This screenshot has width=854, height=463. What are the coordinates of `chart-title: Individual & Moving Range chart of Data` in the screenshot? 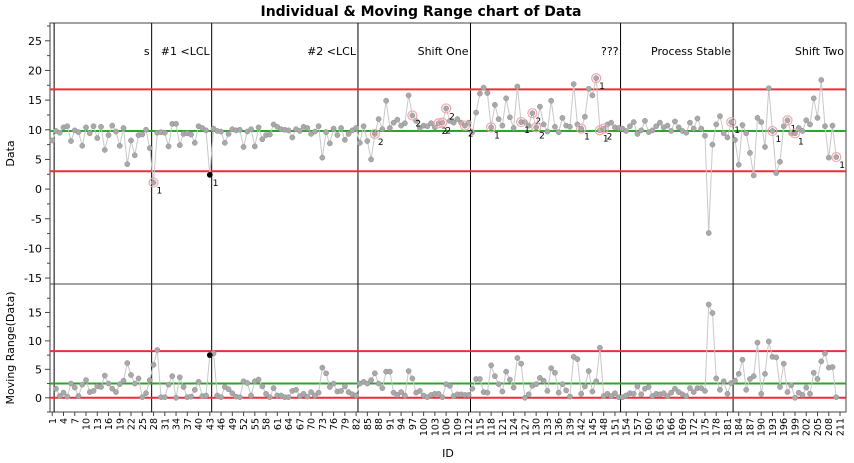 It's located at (420, 12).